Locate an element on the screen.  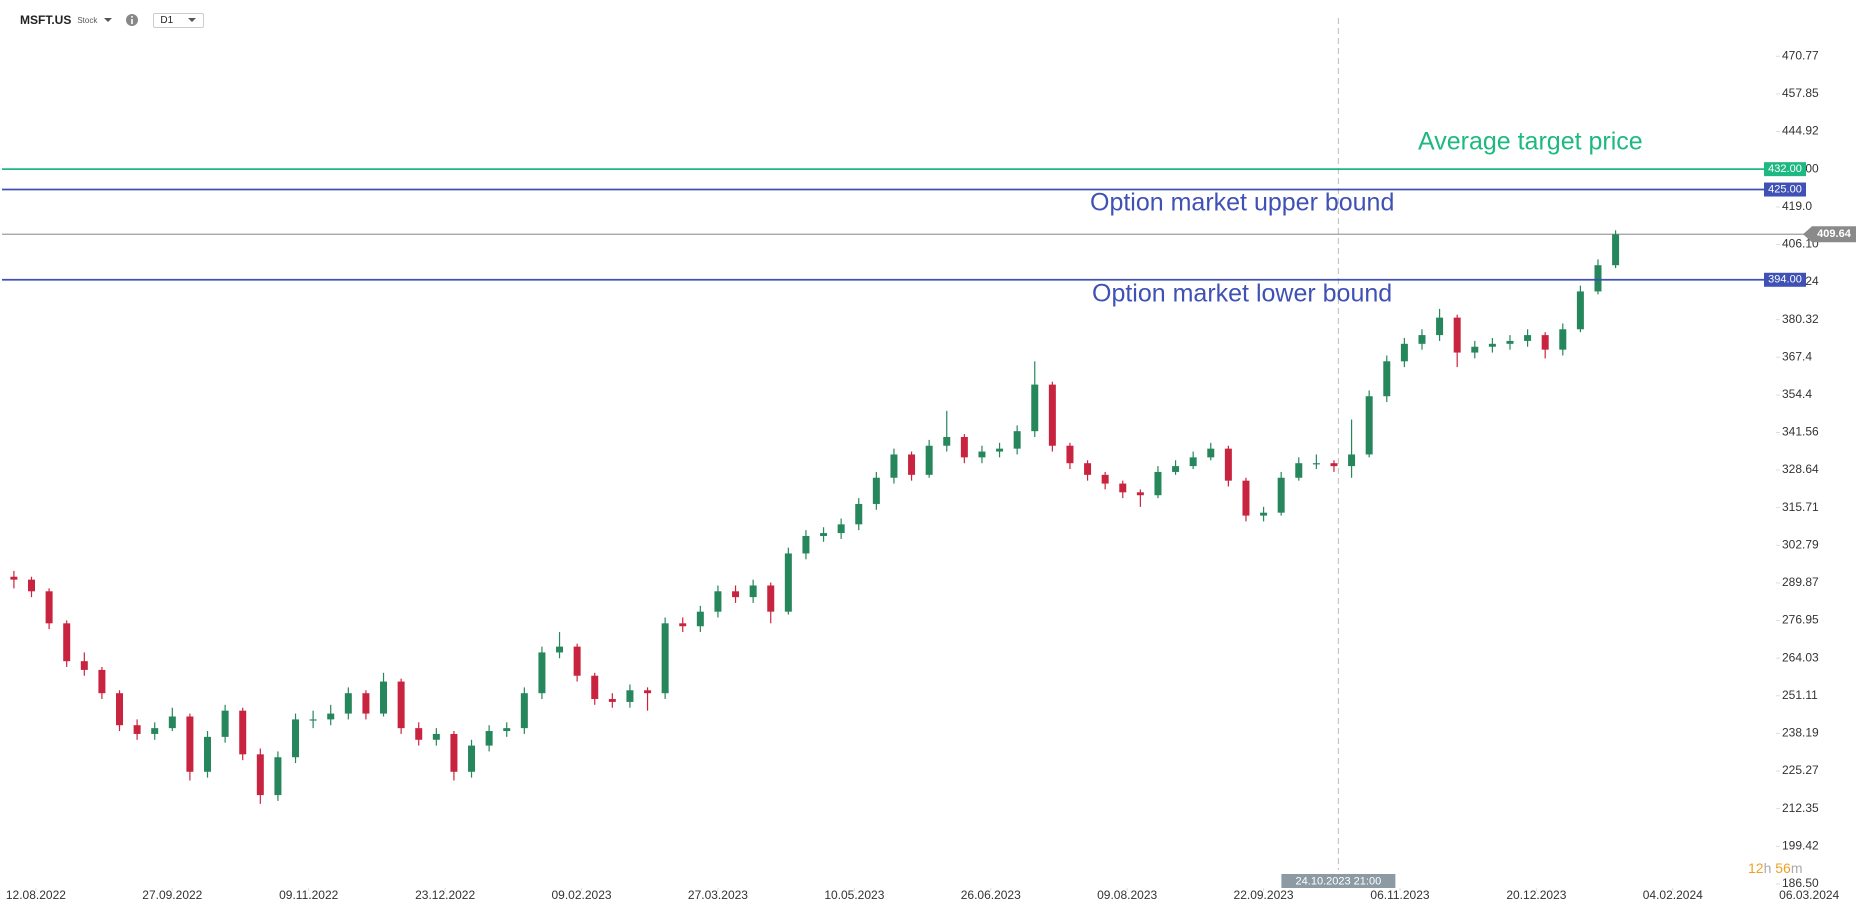
x-tick-label: 22.09.2023 is located at coordinates (1264, 895).